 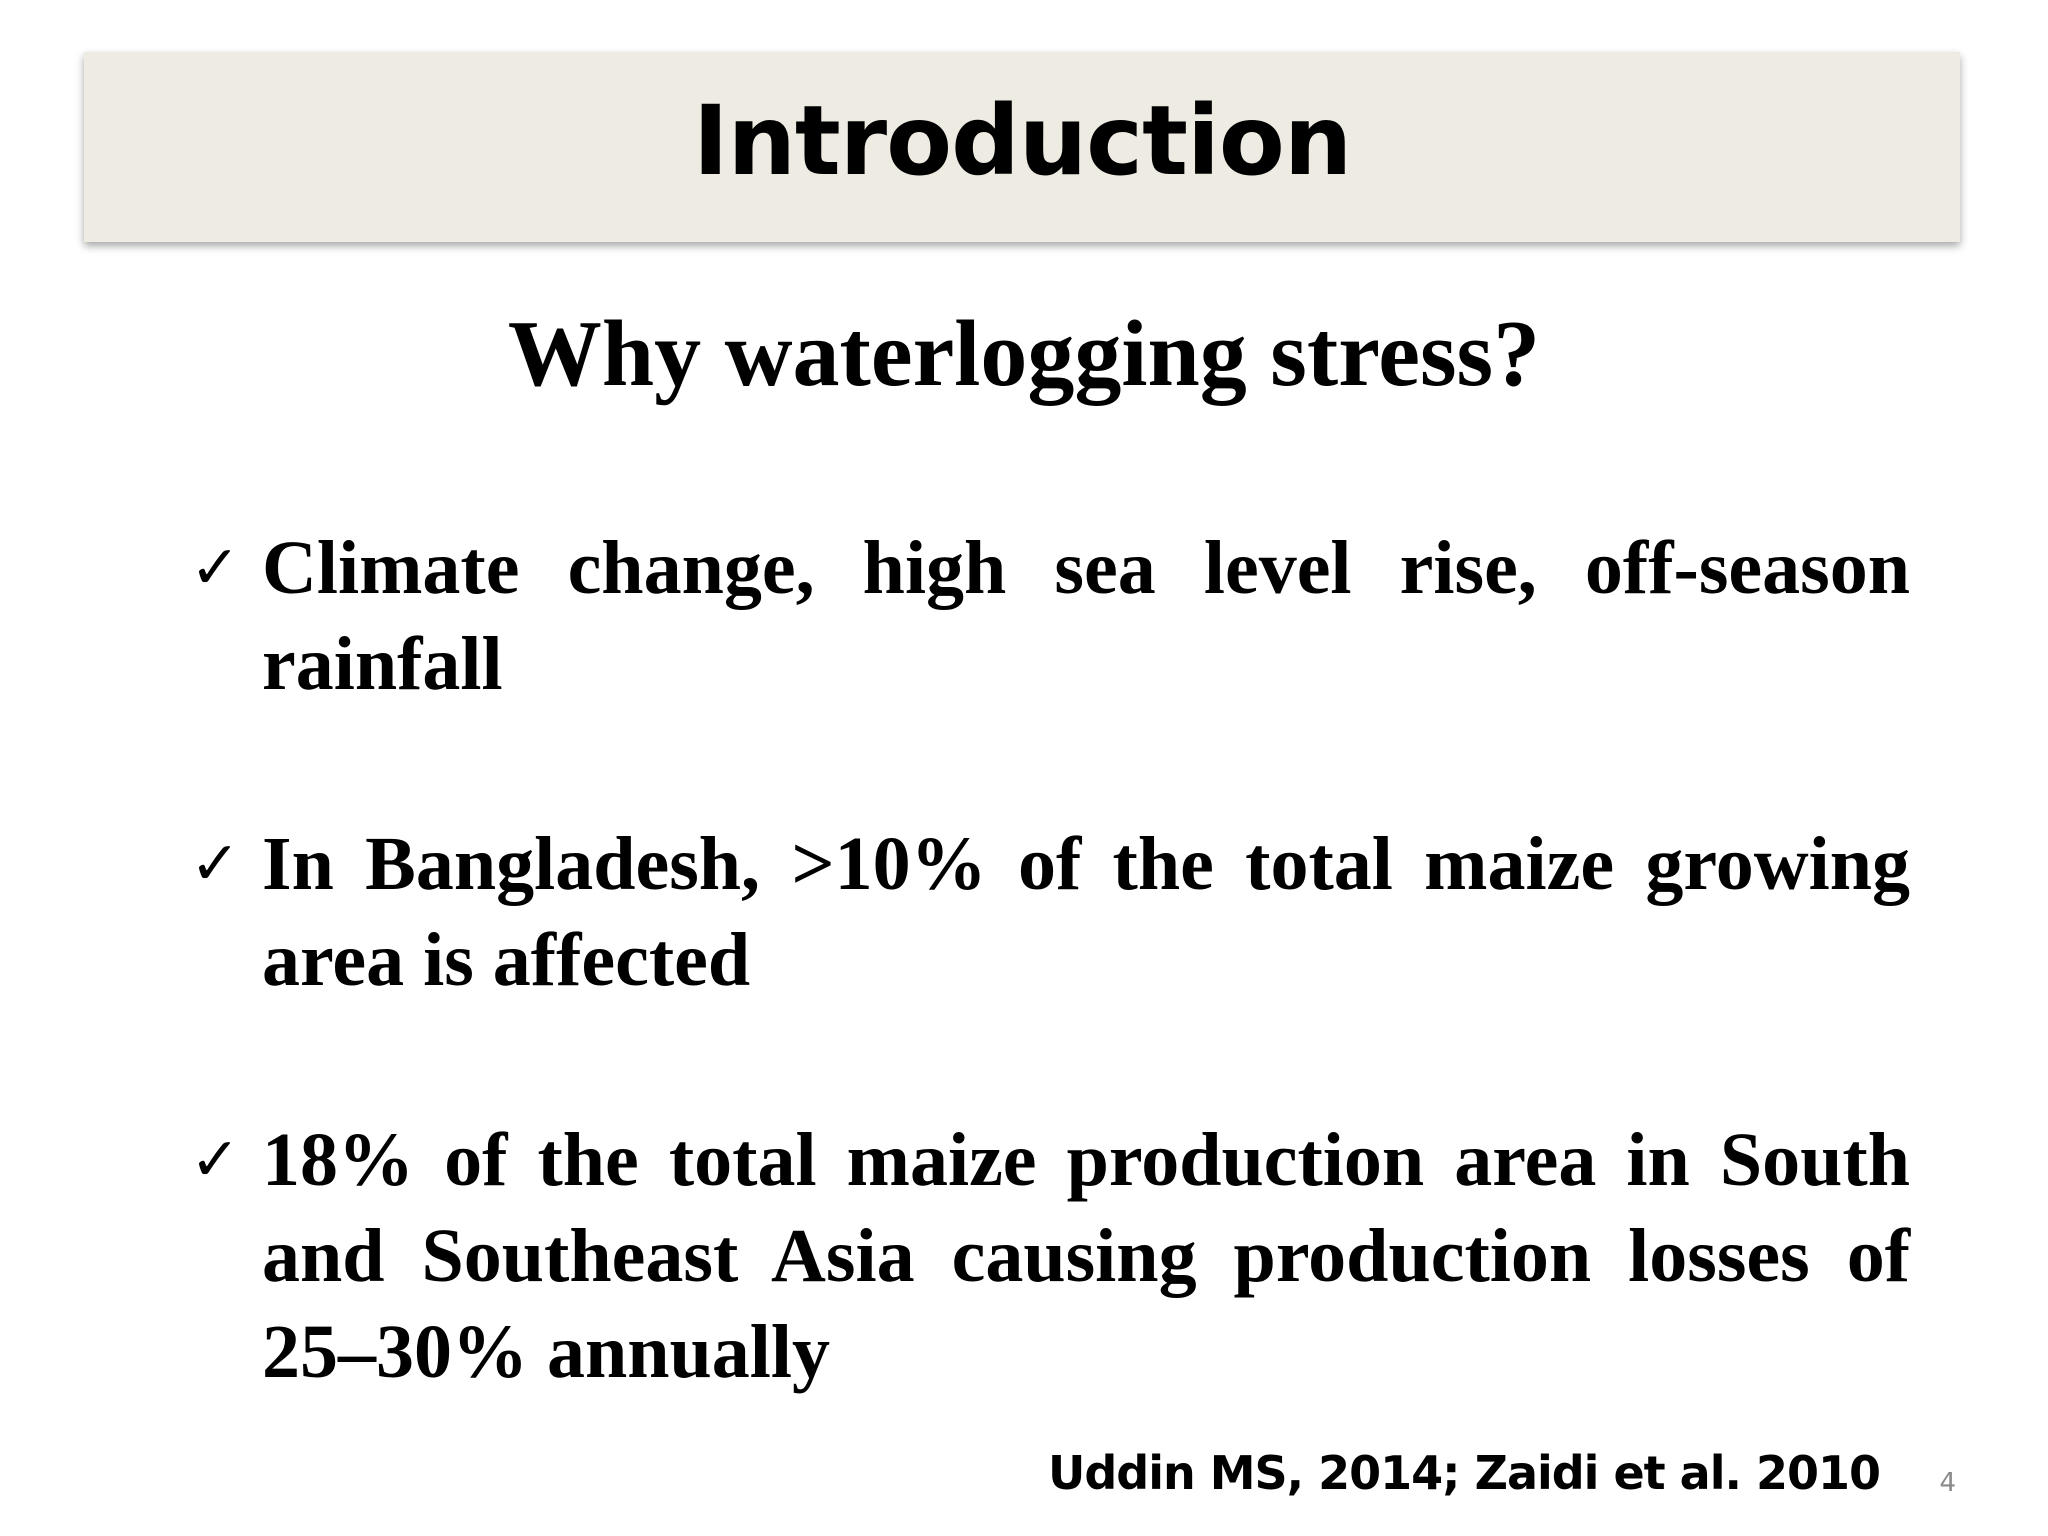 I want to click on slide-title: Introduction, so click(x=1022, y=141).